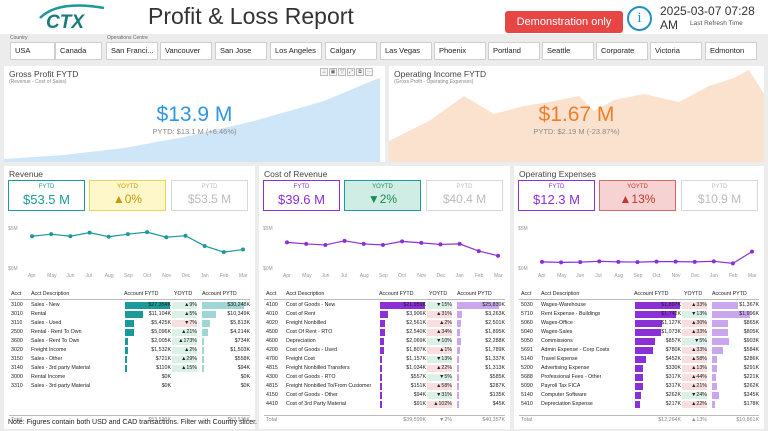 The width and height of the screenshot is (768, 431). What do you see at coordinates (384, 332) in the screenshot?
I see `table-row: 4500 Cost Of Rent - RTO $2,540K ▲34% $1,895K` at bounding box center [384, 332].